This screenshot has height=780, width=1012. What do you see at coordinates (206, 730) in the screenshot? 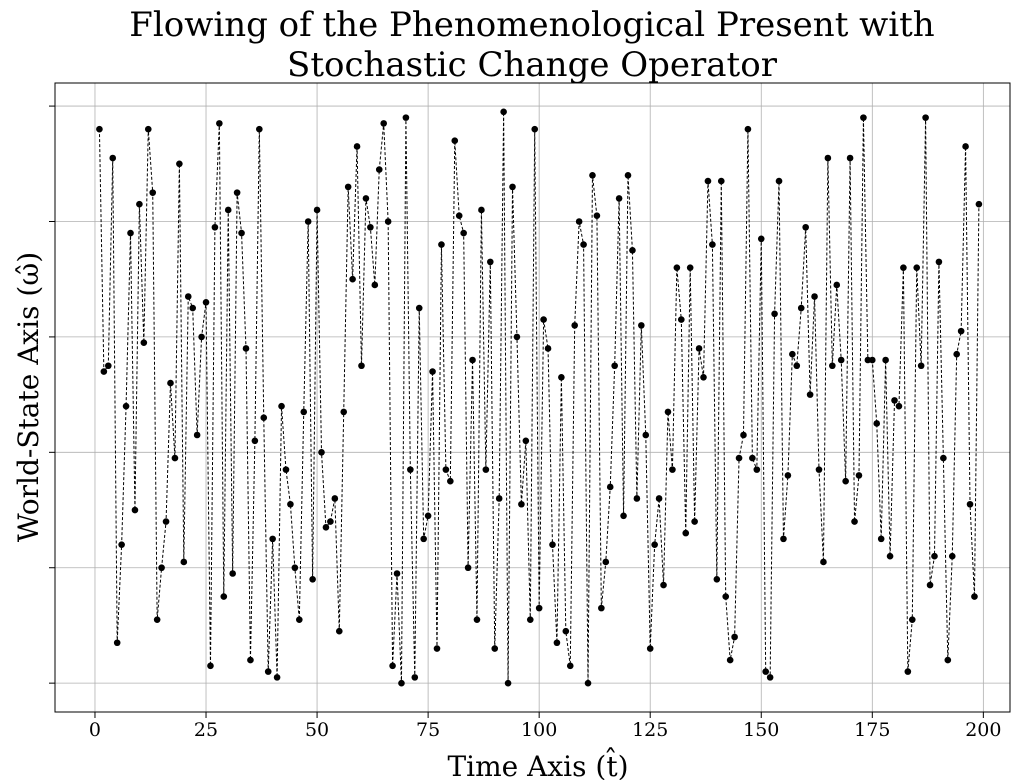
I see `x-tick-label: 25` at bounding box center [206, 730].